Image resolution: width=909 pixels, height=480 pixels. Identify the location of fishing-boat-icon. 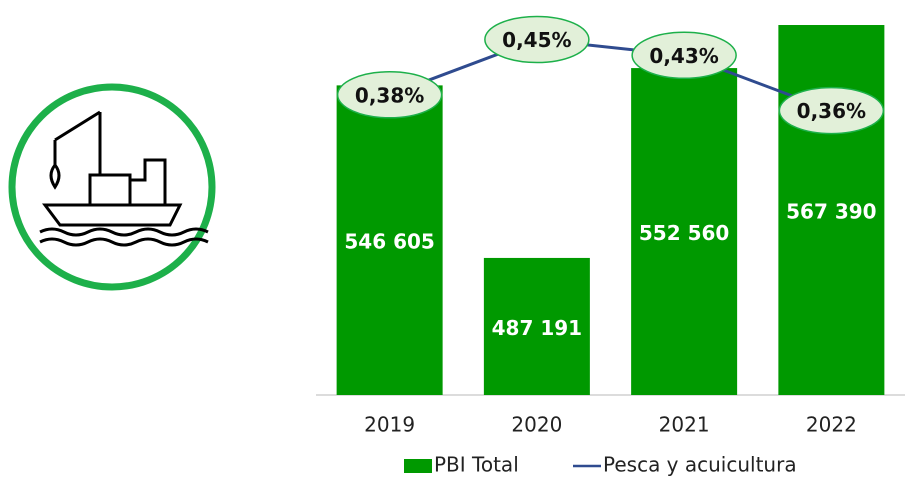
(112, 187).